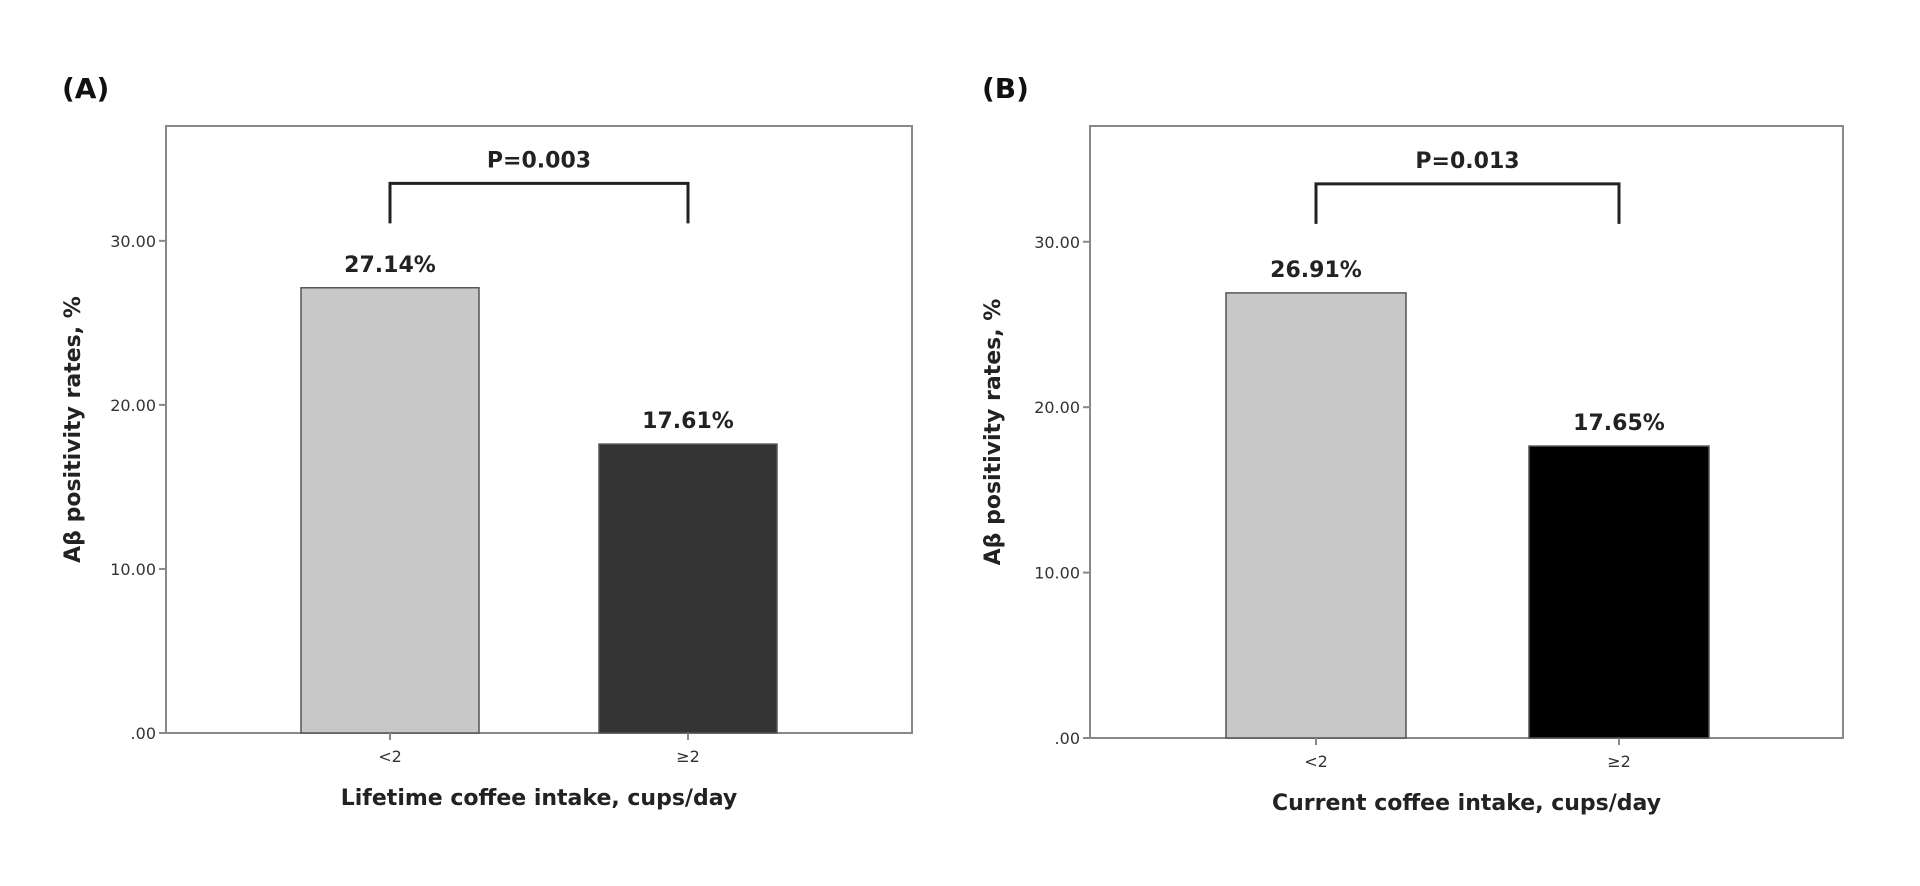 The width and height of the screenshot is (1920, 886). What do you see at coordinates (390, 265) in the screenshot?
I see `data-label: 27.14%` at bounding box center [390, 265].